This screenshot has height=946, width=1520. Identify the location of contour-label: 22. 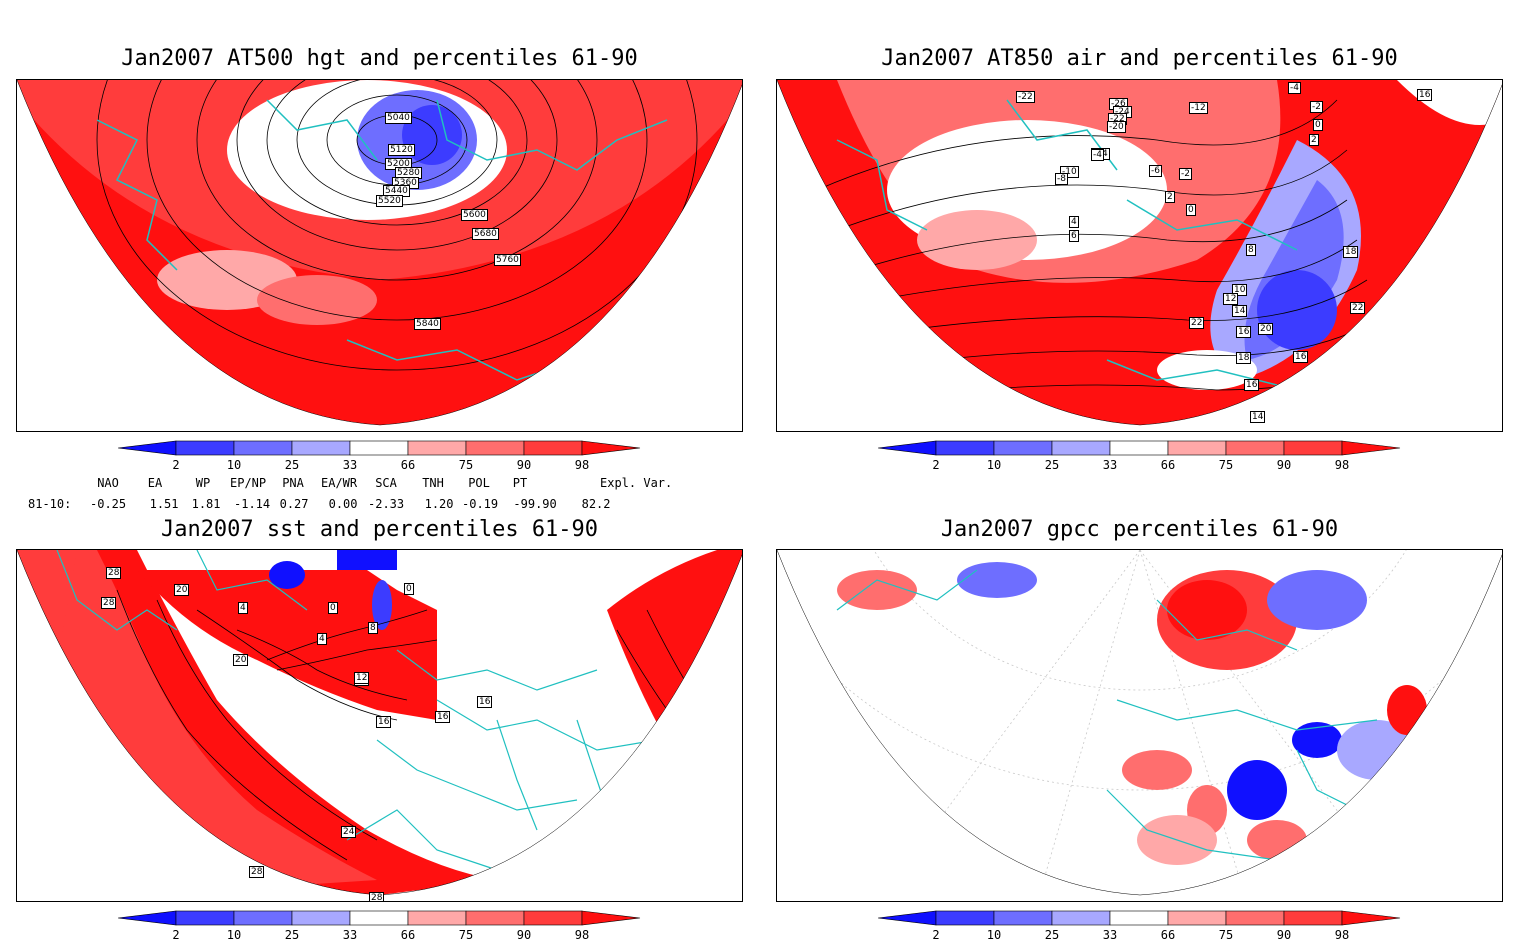
(1358, 308).